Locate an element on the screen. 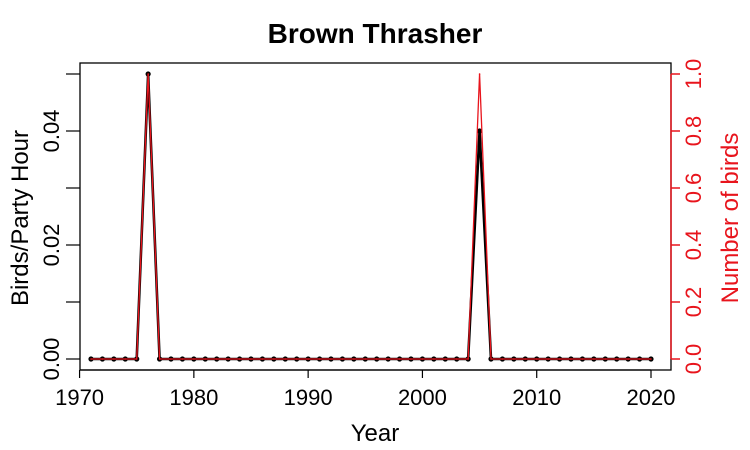 The width and height of the screenshot is (750, 450). y2-tick-label: 0.6 is located at coordinates (693, 188).